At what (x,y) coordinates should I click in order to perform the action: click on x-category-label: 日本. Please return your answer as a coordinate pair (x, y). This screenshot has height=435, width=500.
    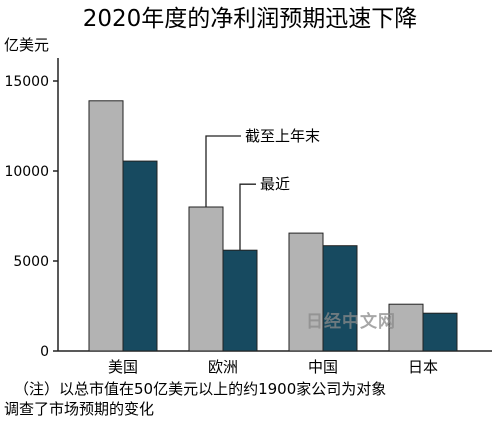
    Looking at the image, I should click on (423, 367).